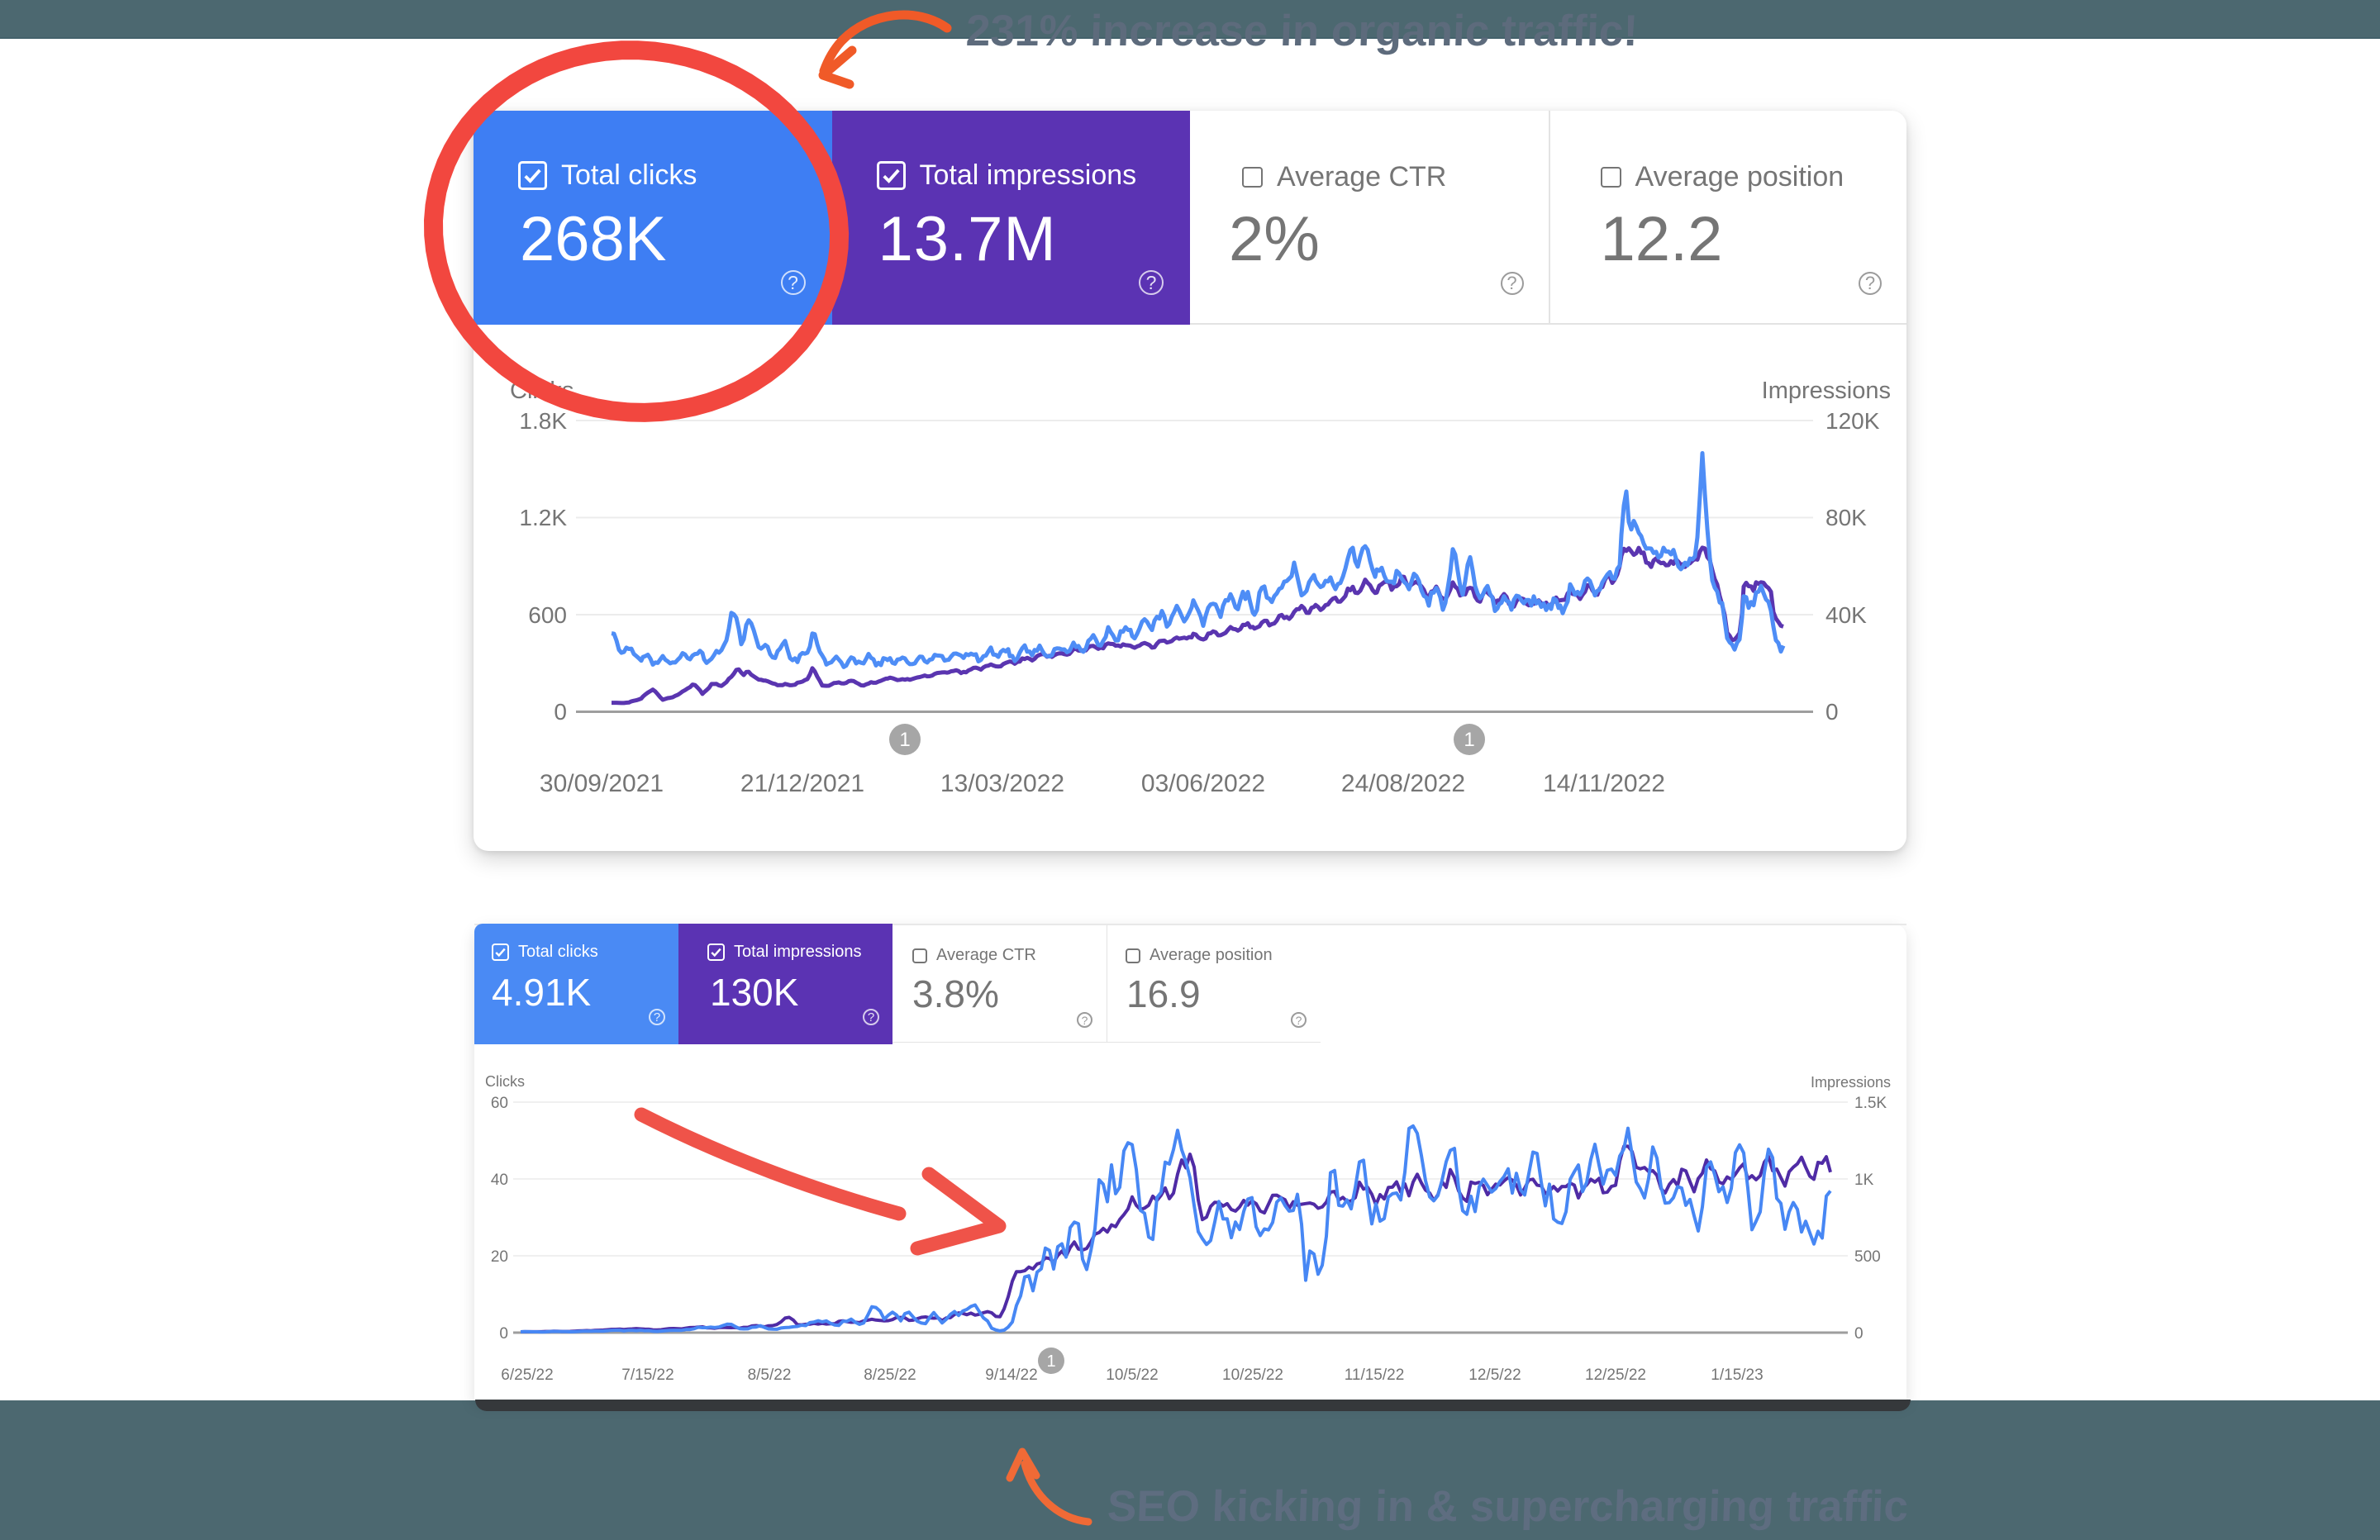 The width and height of the screenshot is (2380, 1540). What do you see at coordinates (543, 517) in the screenshot?
I see `svg-text: 1.2K` at bounding box center [543, 517].